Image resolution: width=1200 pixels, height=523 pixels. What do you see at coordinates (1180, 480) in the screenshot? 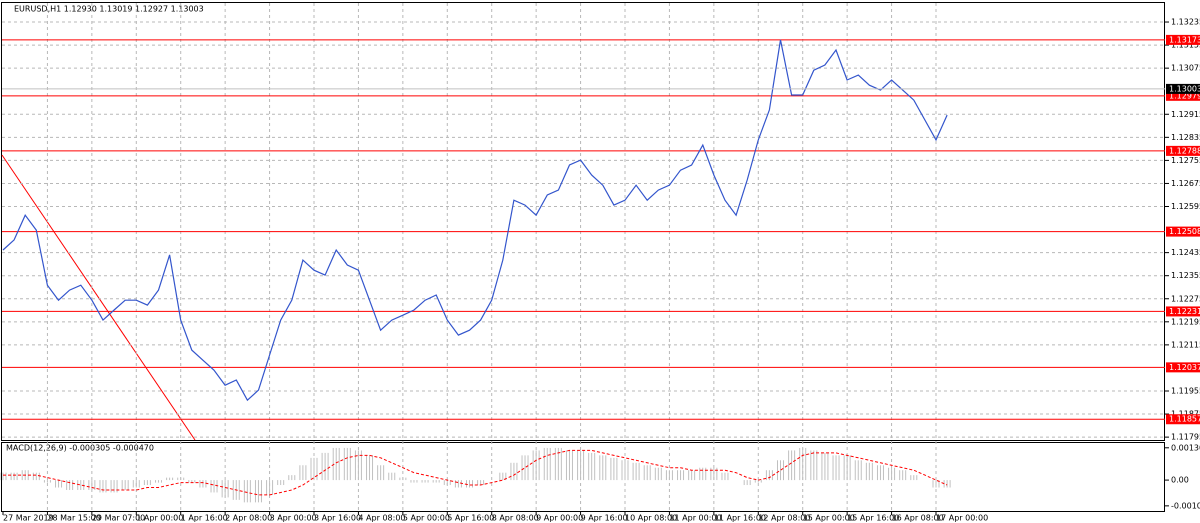
I see `y-tick-label: 0.00` at bounding box center [1180, 480].